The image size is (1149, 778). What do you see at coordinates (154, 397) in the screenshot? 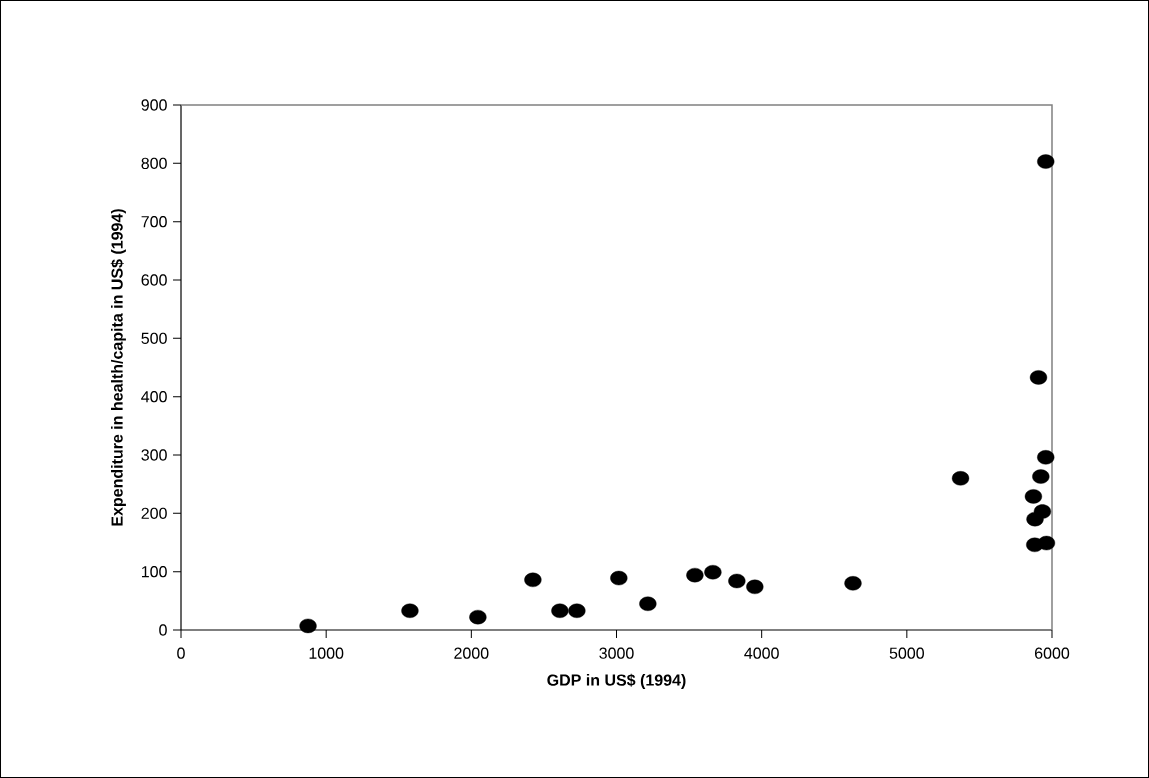
I see `y-tick-label: 400` at bounding box center [154, 397].